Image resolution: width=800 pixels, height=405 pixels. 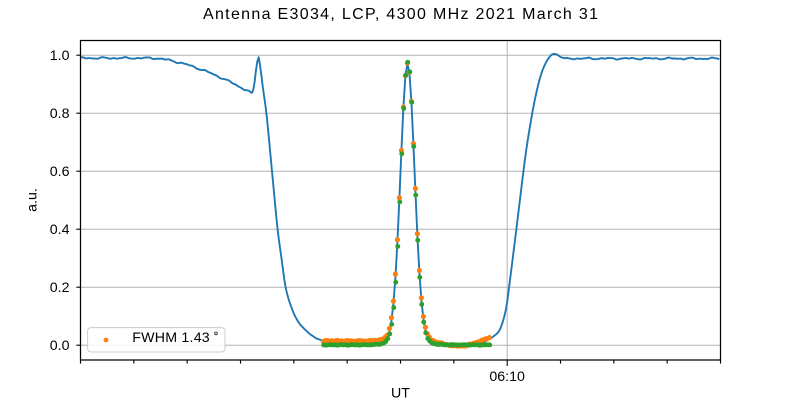 What do you see at coordinates (33, 200) in the screenshot?
I see `svg-text: a.u.` at bounding box center [33, 200].